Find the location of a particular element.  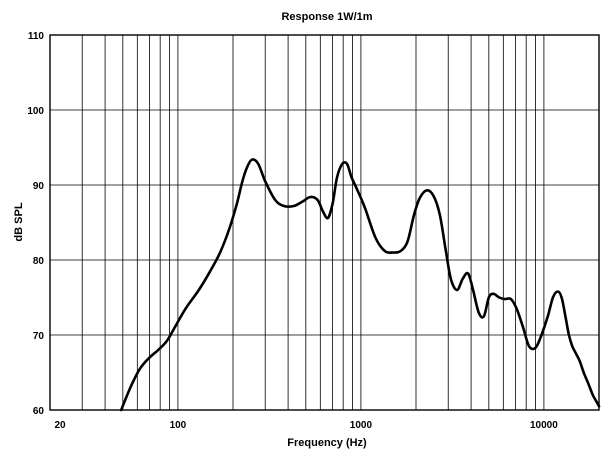

y-tick-labels: 60 70 80 90 100 110 is located at coordinates (35, 224).